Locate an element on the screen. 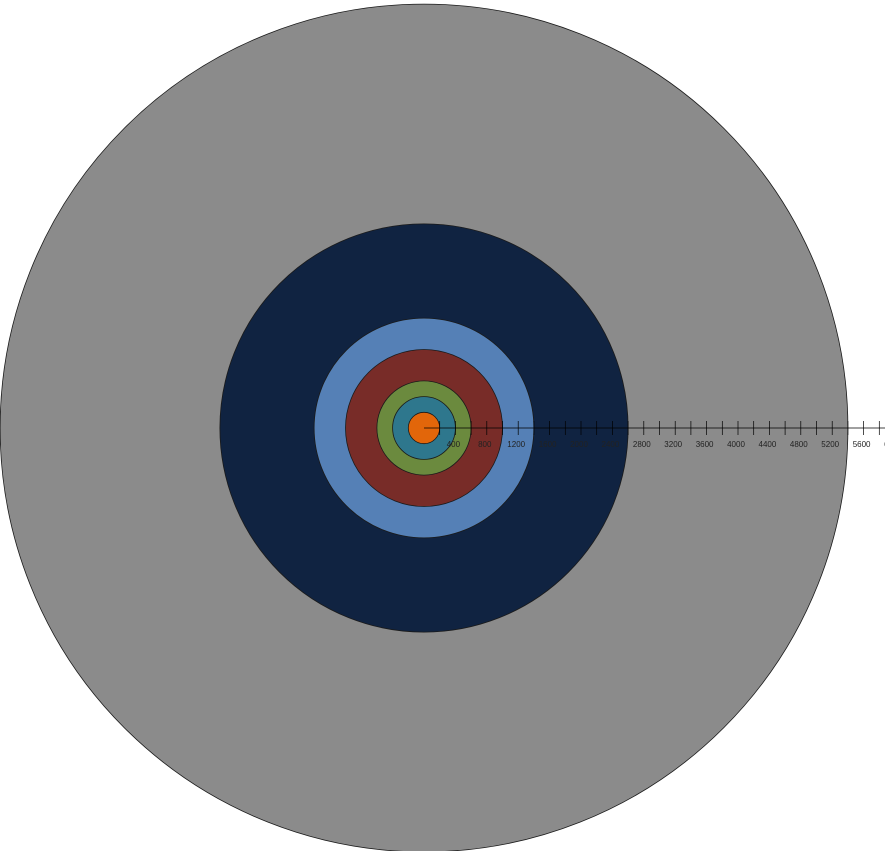  axis-tick-label-5200: 5200 is located at coordinates (830, 444).